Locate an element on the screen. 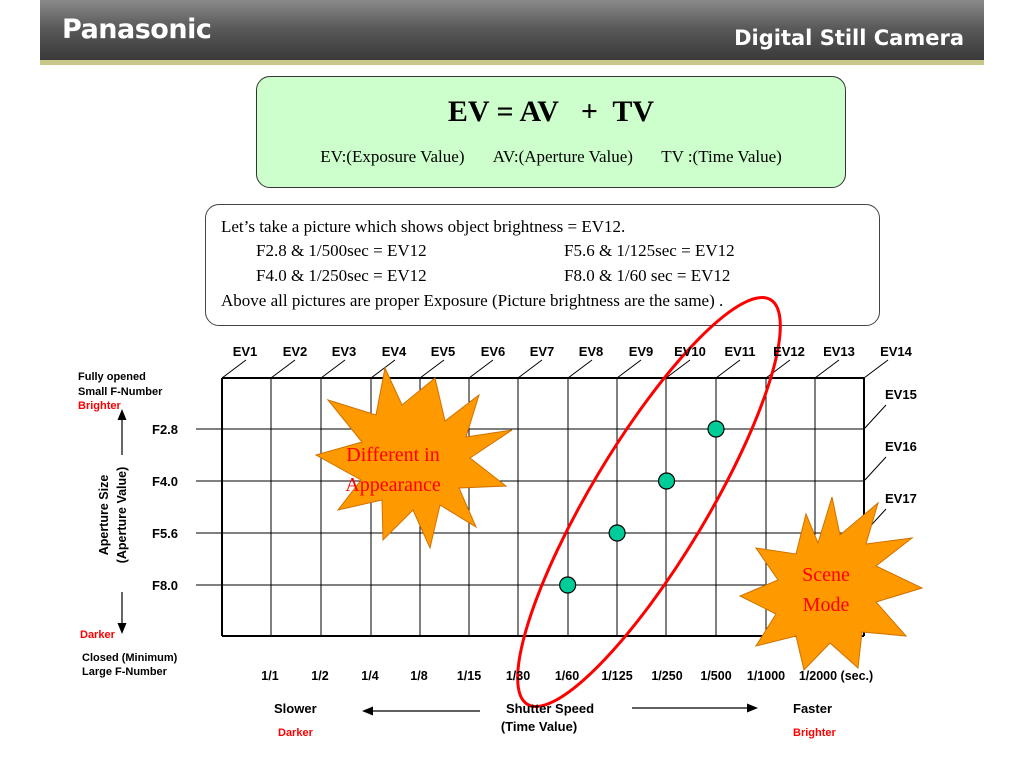  header-bar is located at coordinates (512, 30).